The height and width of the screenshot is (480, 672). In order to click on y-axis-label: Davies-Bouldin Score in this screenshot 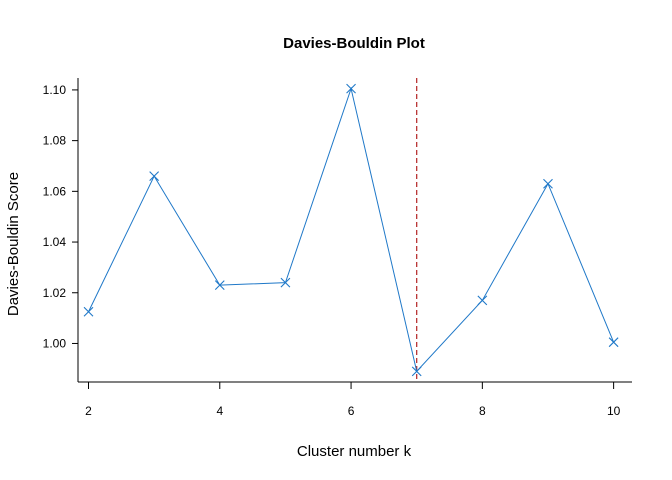, I will do `click(13, 244)`.